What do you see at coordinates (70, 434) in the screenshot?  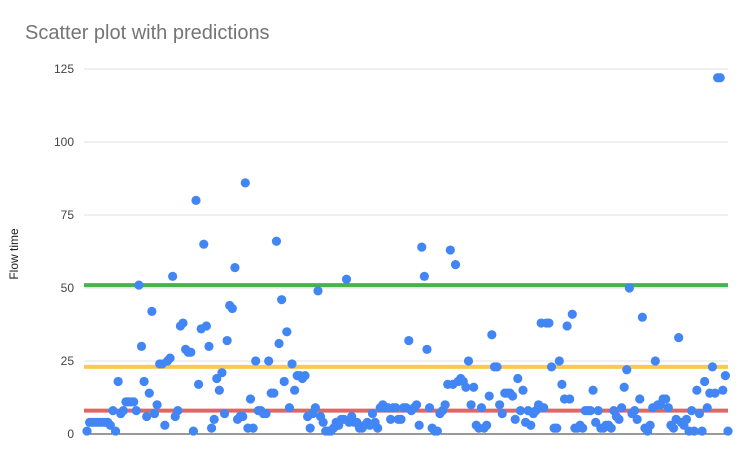 I see `y-tick-label: 0` at bounding box center [70, 434].